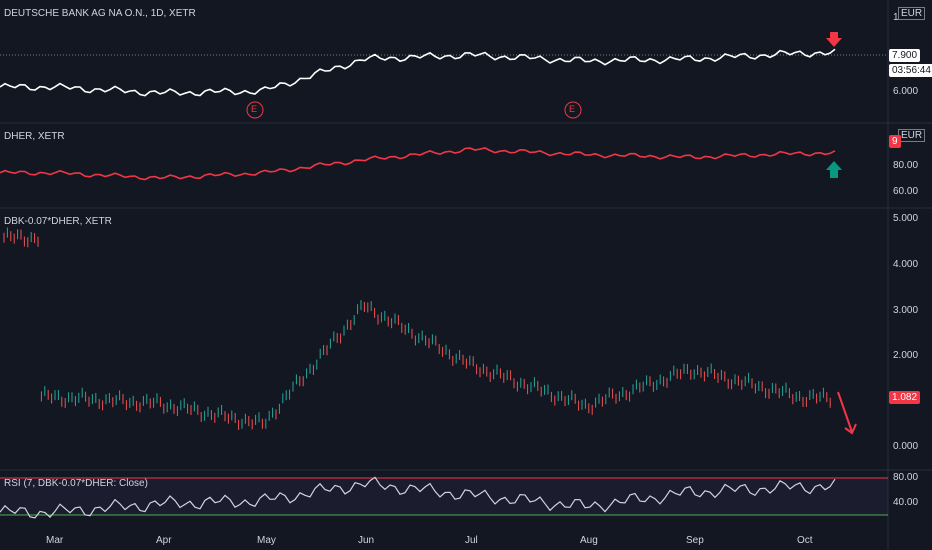 Image resolution: width=932 pixels, height=550 pixels. What do you see at coordinates (164, 540) in the screenshot?
I see `month-apr: Apr` at bounding box center [164, 540].